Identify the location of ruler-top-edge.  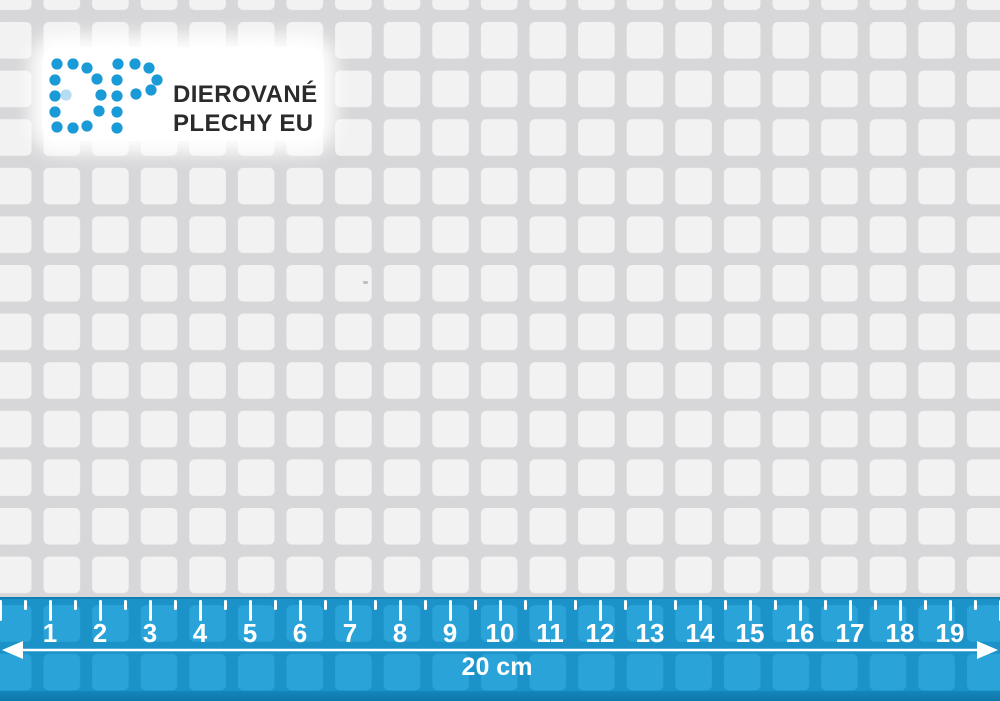
(500, 598).